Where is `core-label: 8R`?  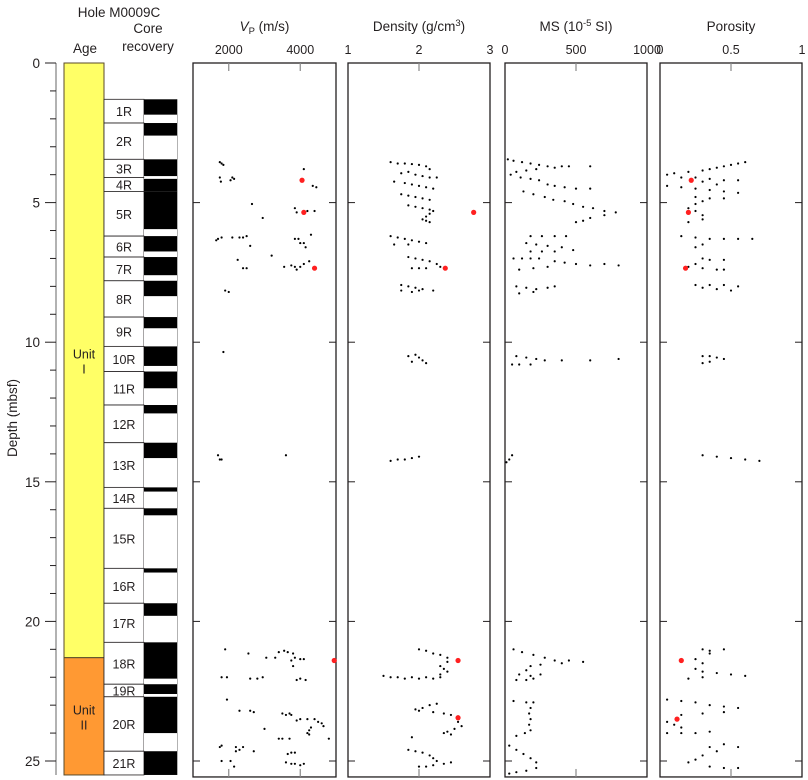
core-label: 8R is located at coordinates (124, 300).